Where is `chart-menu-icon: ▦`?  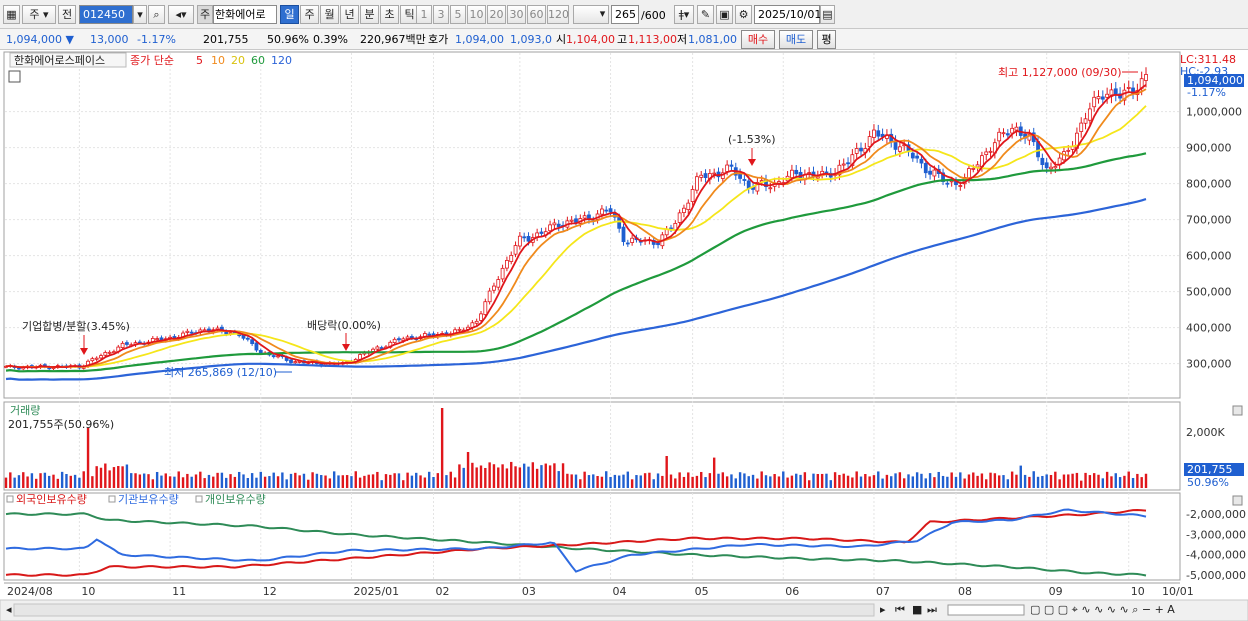
chart-menu-icon: ▦ is located at coordinates (11, 14).